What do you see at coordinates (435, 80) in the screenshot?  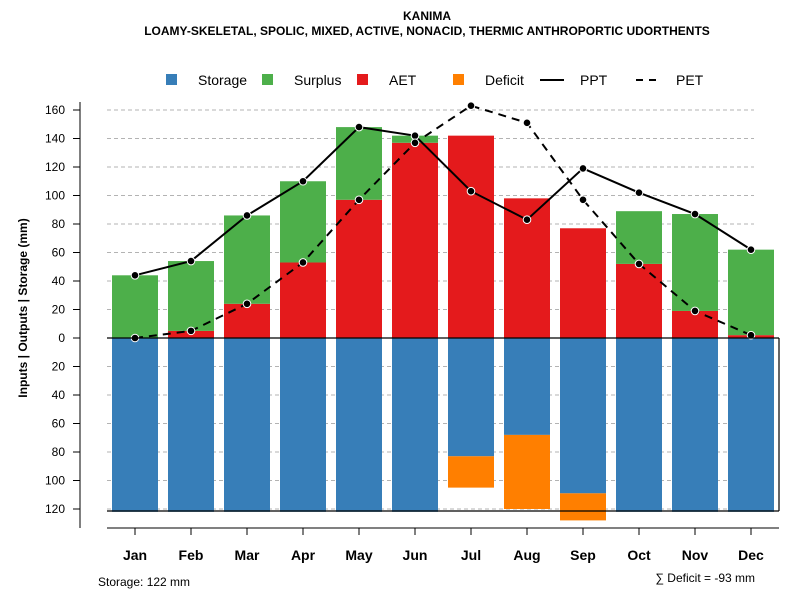 I see `chart-legend: Storage Surplus AET Deficit PPT PET` at bounding box center [435, 80].